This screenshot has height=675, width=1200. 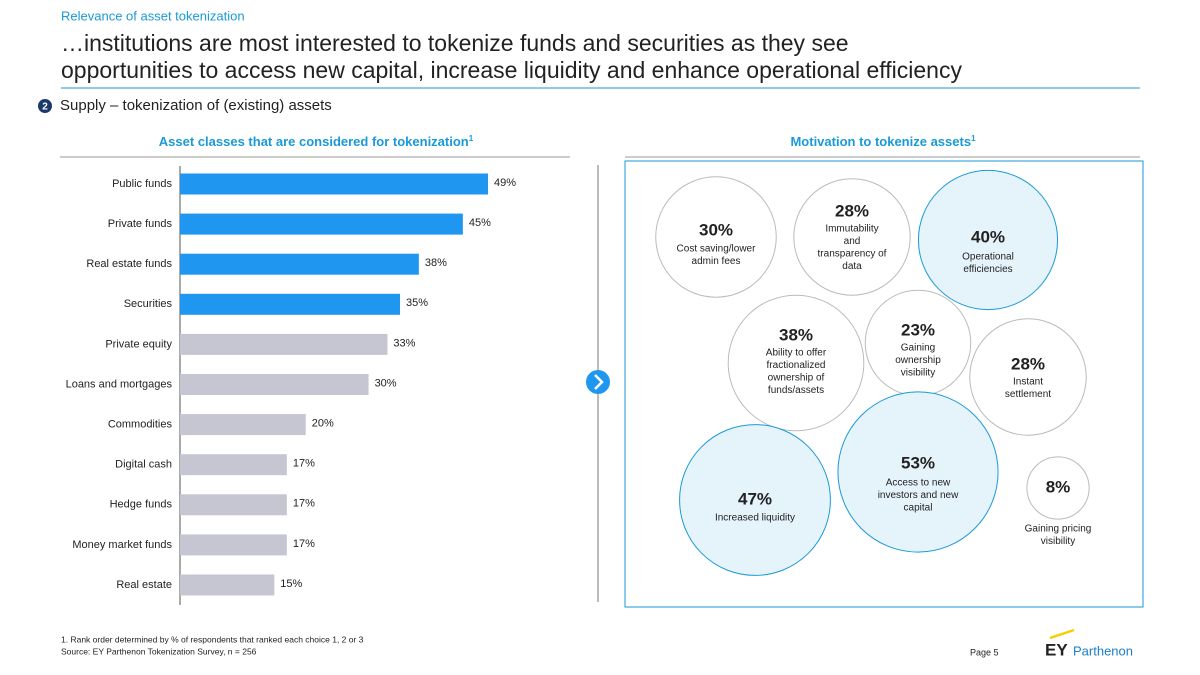 What do you see at coordinates (480, 223) in the screenshot?
I see `value-label: 45%` at bounding box center [480, 223].